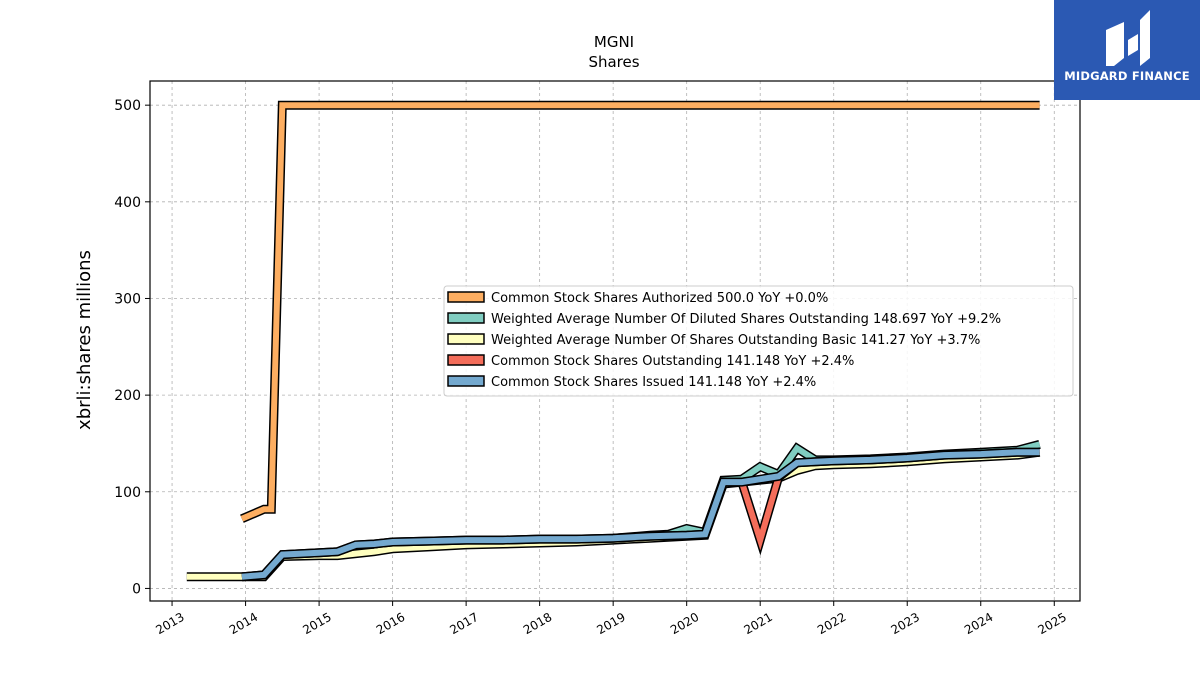  Describe the element at coordinates (1127, 76) in the screenshot. I see `logo-text: MIDGARD FINANCE` at that location.